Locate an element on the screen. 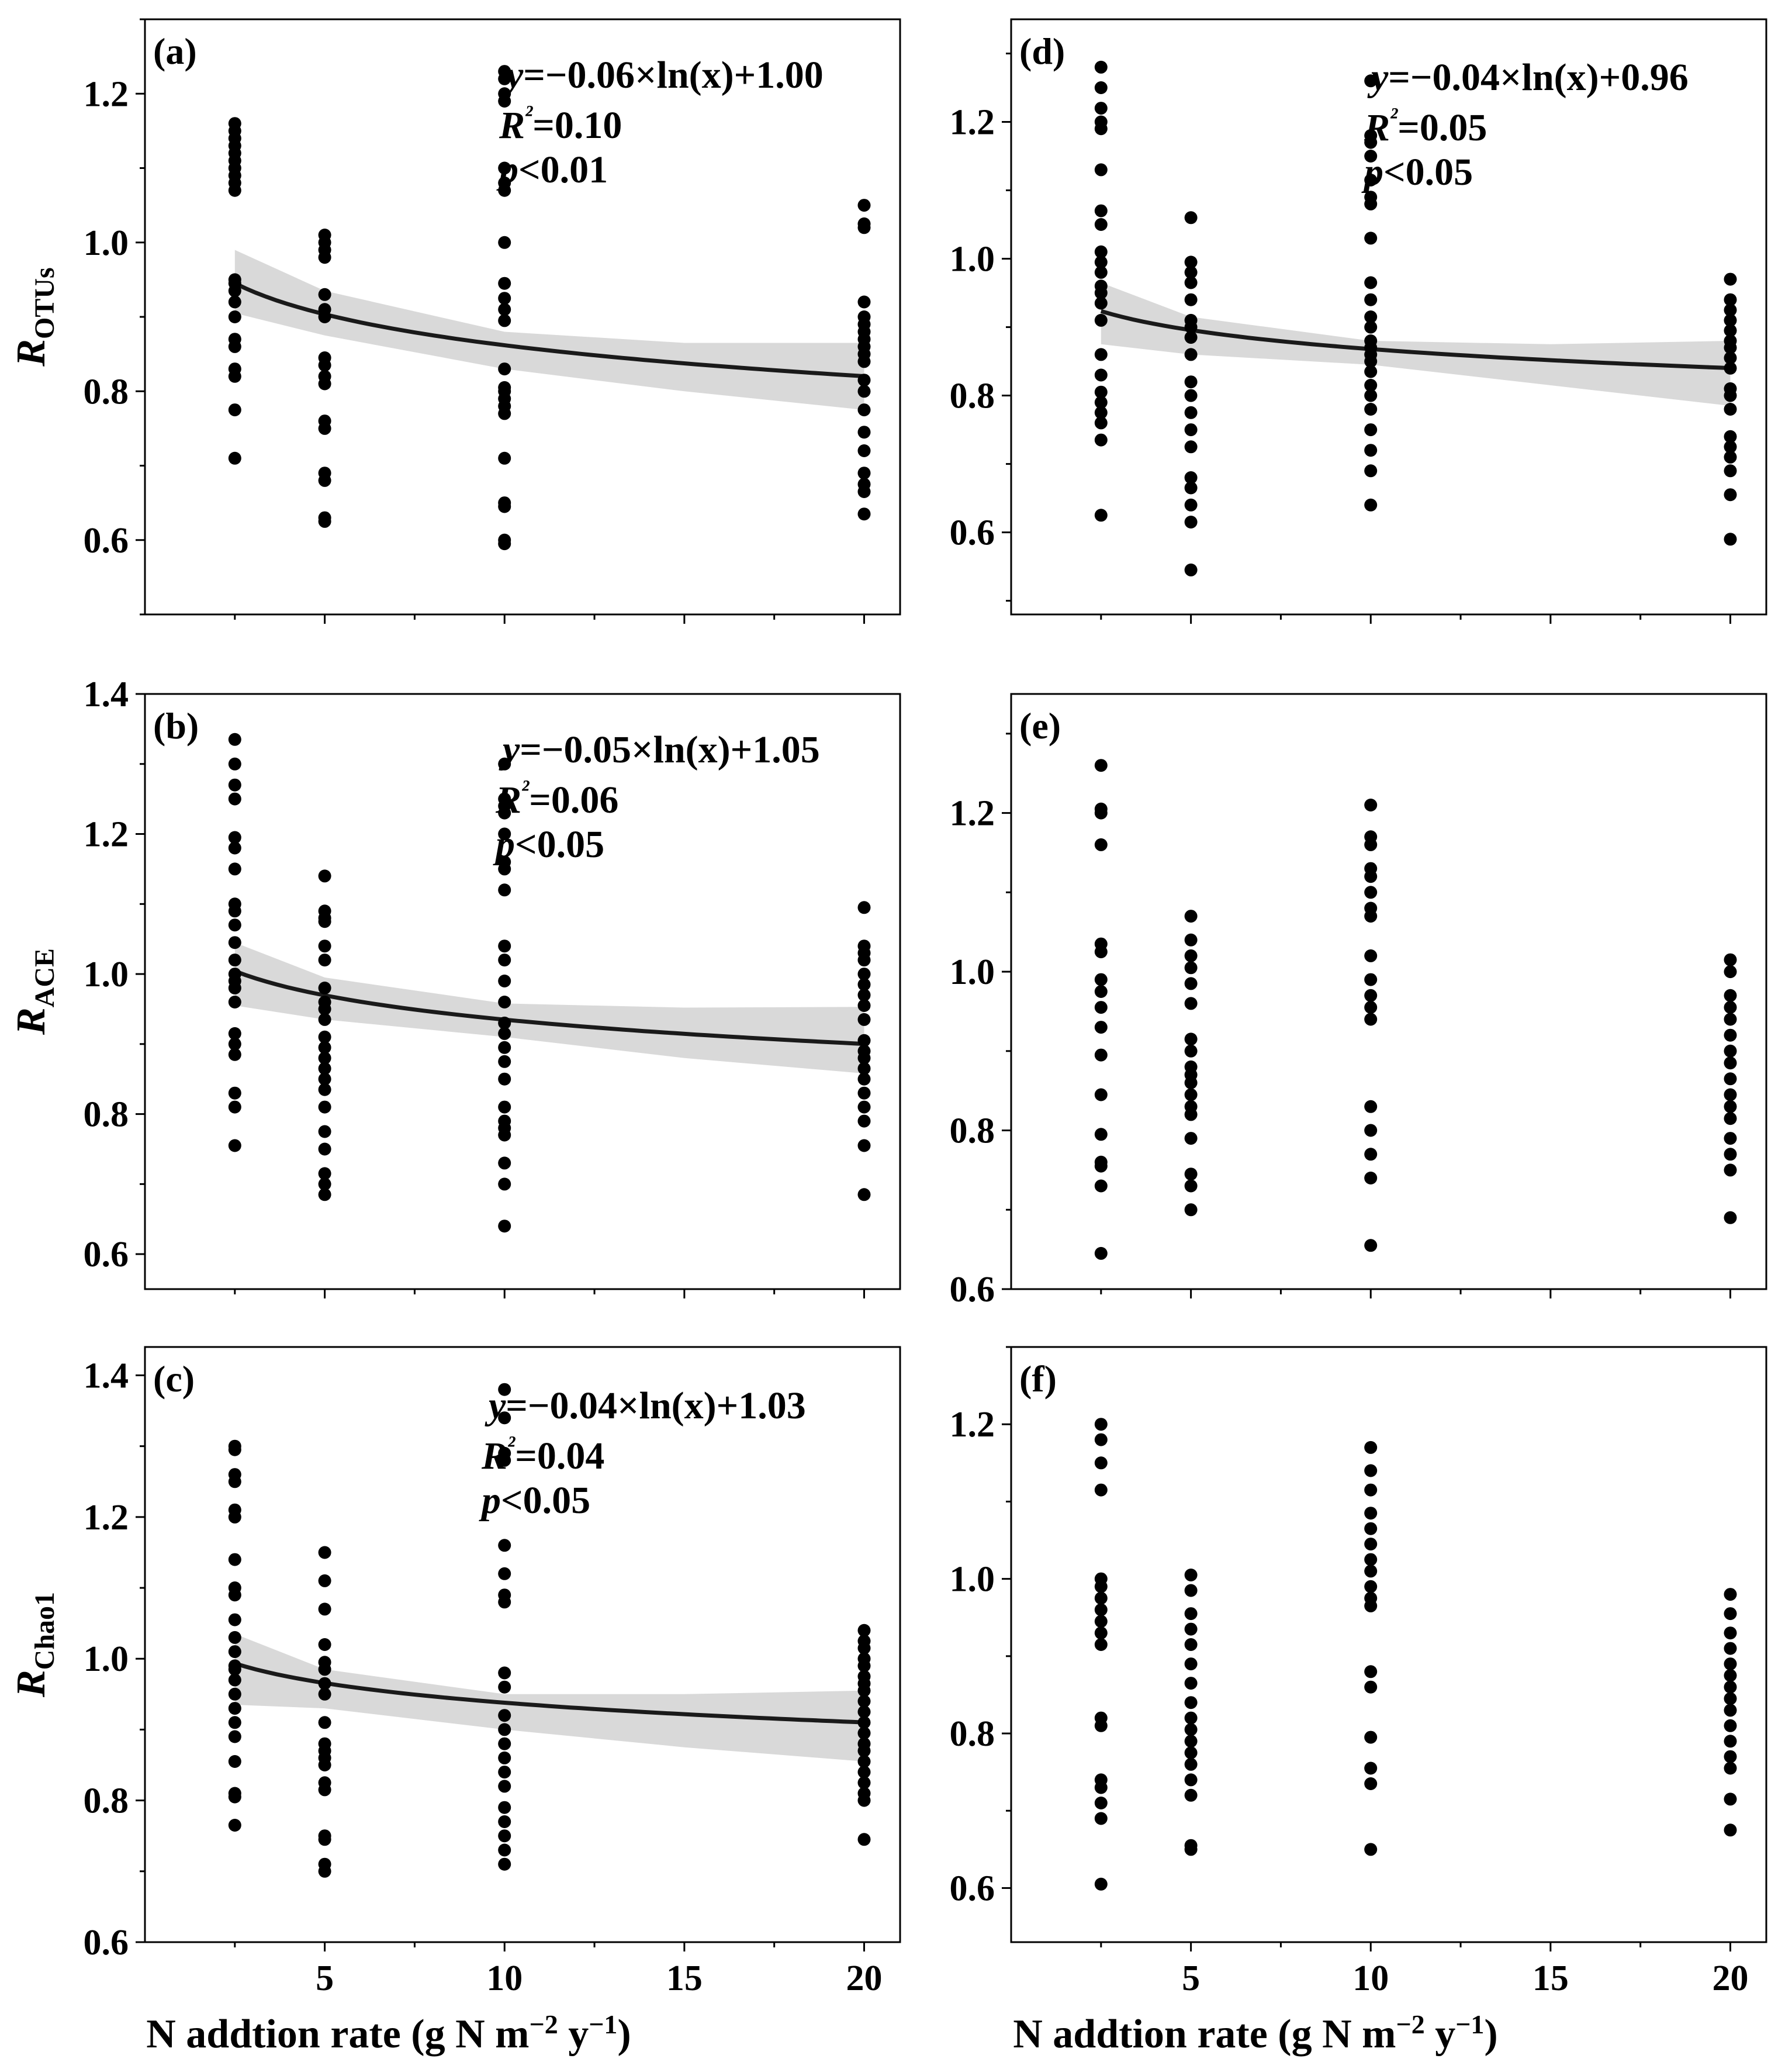 The width and height of the screenshot is (1792, 2069). panel-label: (d) is located at coordinates (1042, 51).